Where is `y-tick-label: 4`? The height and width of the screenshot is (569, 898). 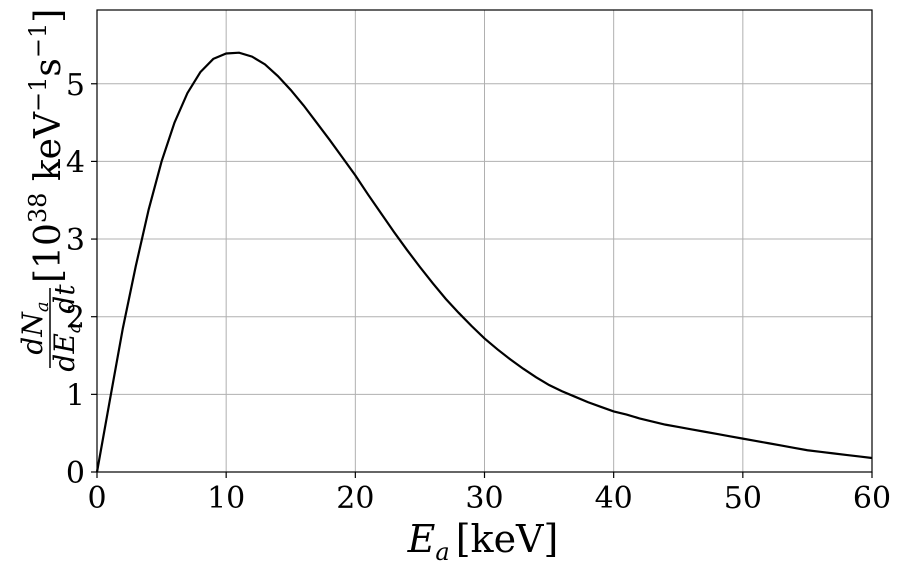 y-tick-label: 4 is located at coordinates (75, 162).